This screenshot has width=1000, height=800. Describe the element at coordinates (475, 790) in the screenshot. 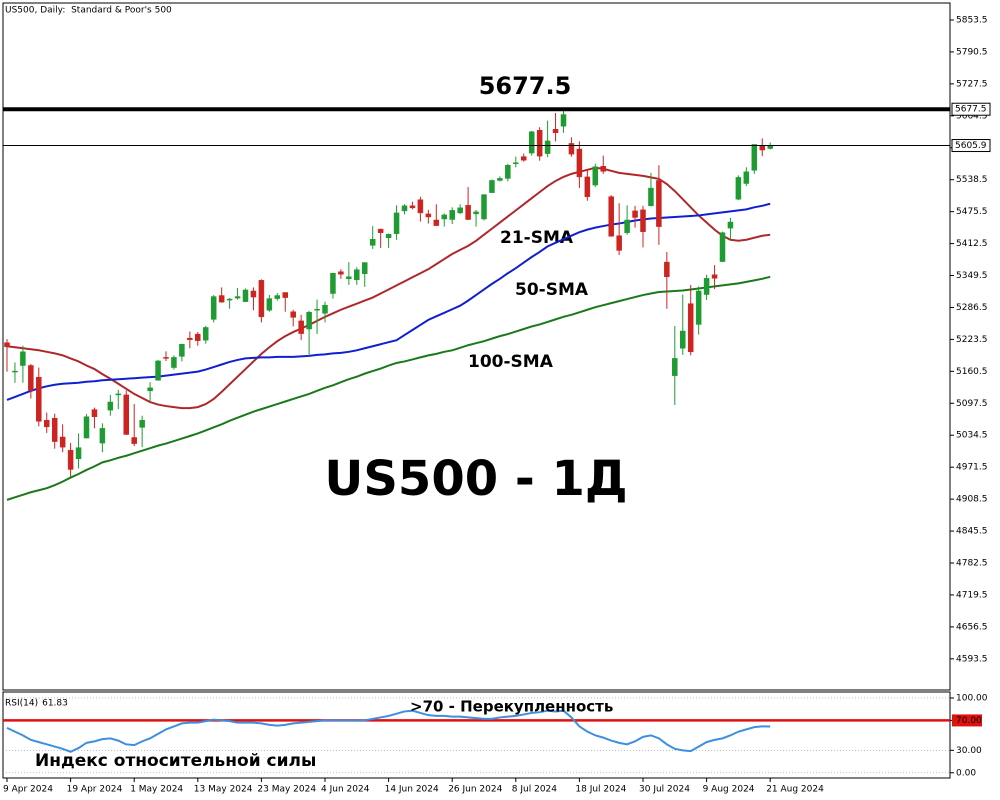

I see `x-tick-label: 26 Jun 2024` at that location.